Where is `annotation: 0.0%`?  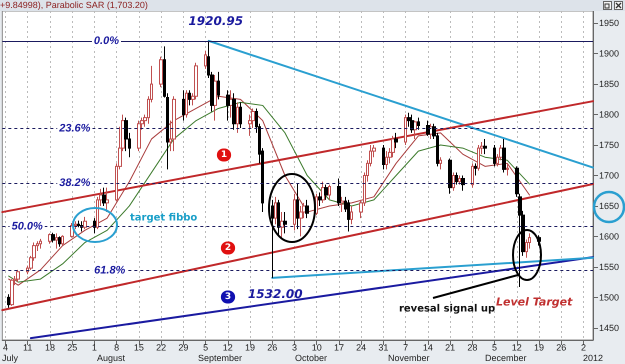 annotation: 0.0% is located at coordinates (107, 40).